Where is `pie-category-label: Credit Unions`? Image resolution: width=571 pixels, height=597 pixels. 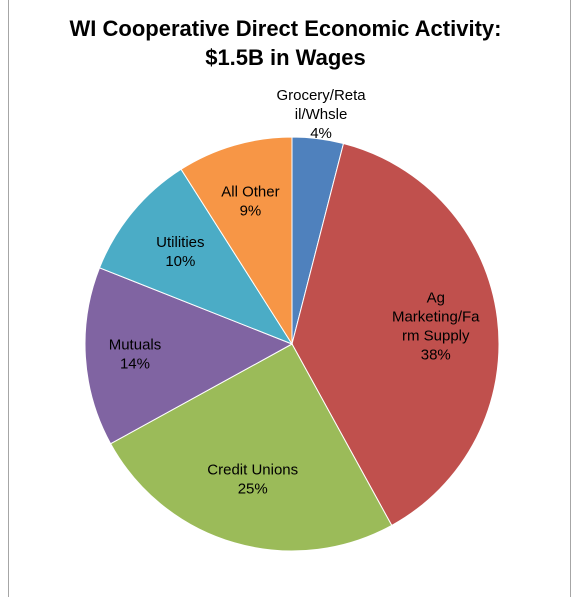
pie-category-label: Credit Unions is located at coordinates (252, 470).